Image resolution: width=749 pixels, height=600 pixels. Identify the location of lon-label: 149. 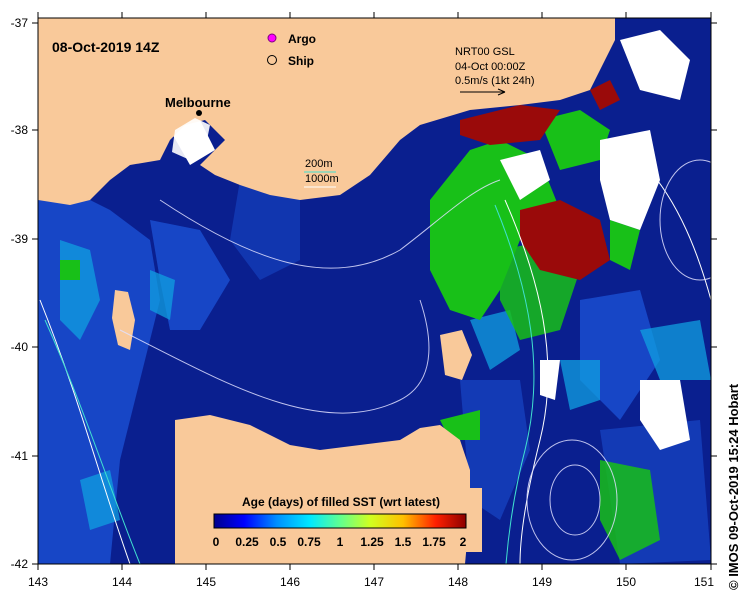
(542, 582).